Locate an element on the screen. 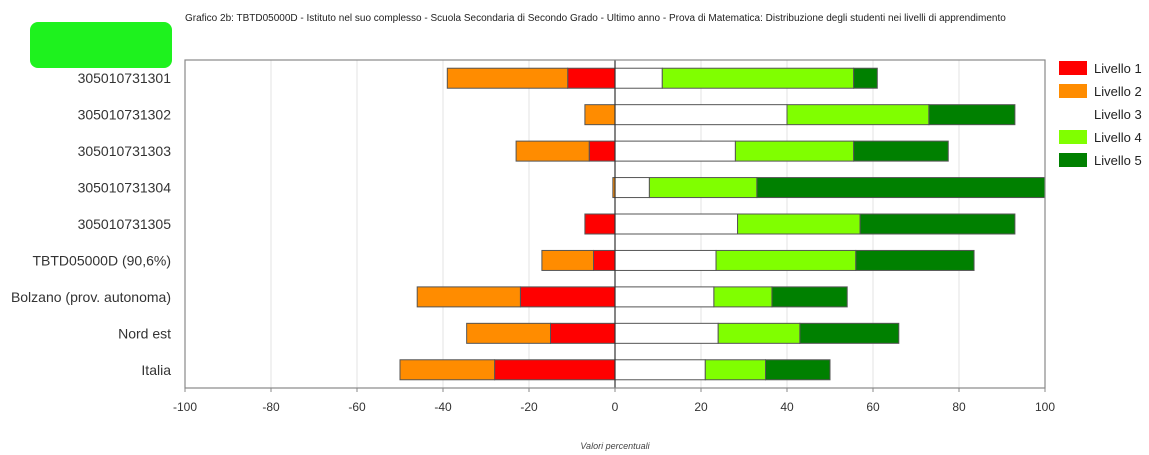 The height and width of the screenshot is (455, 1149). redaction-mark is located at coordinates (101, 45).